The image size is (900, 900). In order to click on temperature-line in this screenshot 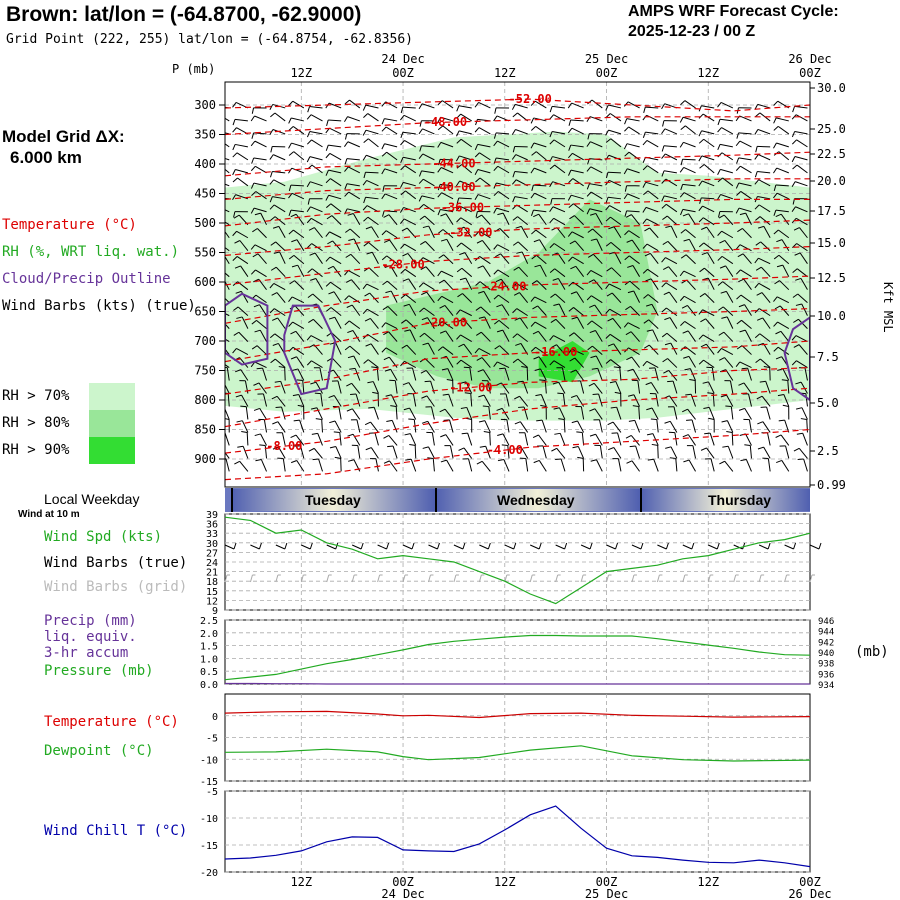, I will do `click(517, 714)`.